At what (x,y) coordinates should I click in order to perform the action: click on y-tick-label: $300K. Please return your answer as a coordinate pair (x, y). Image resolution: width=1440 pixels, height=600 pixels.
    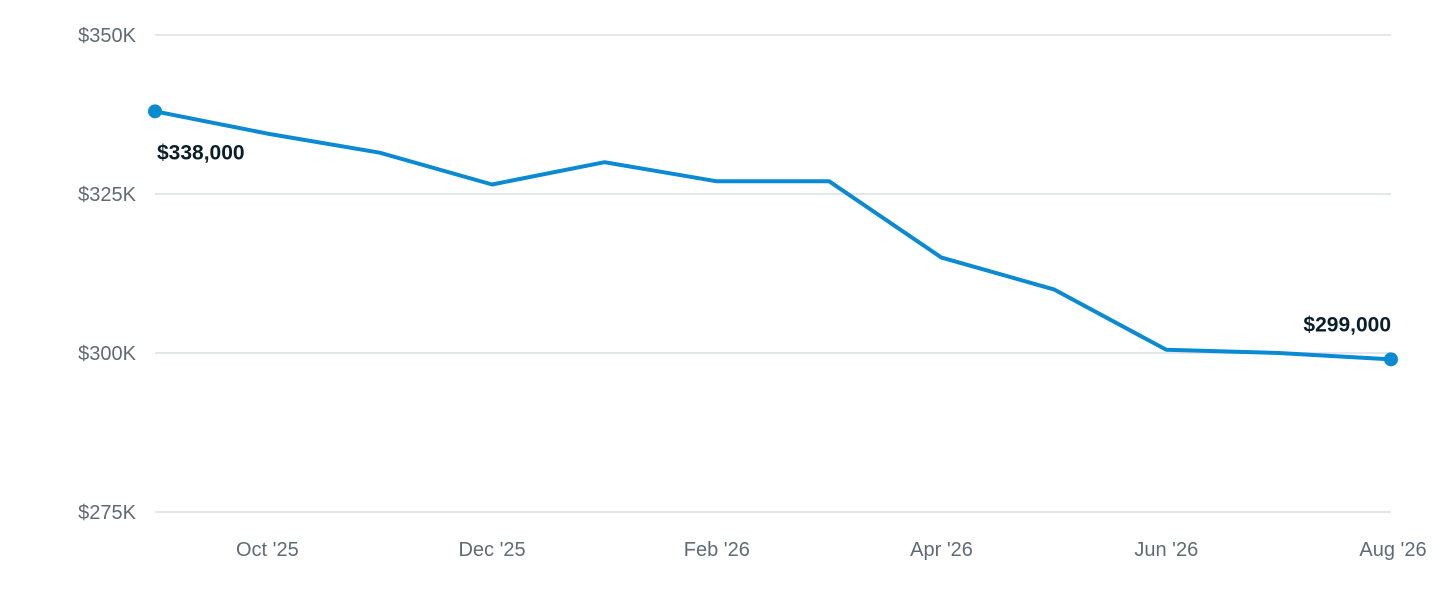
    Looking at the image, I should click on (107, 354).